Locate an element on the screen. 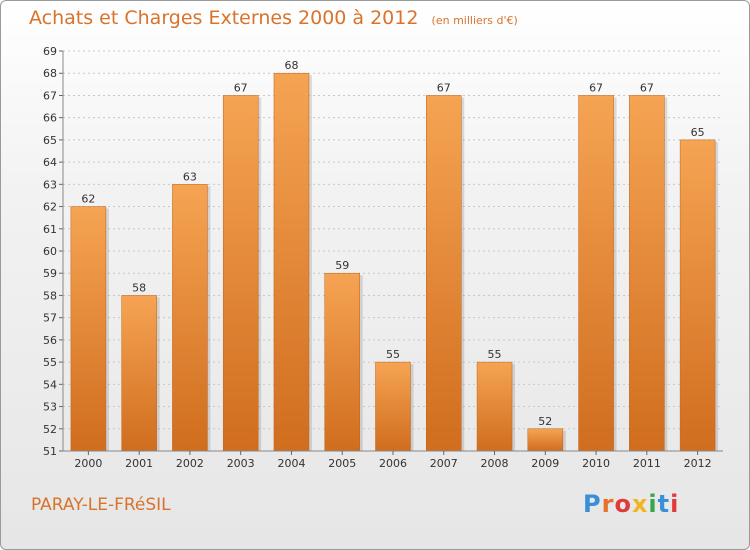 The height and width of the screenshot is (550, 750). x-tick-label: 2007 is located at coordinates (444, 463).